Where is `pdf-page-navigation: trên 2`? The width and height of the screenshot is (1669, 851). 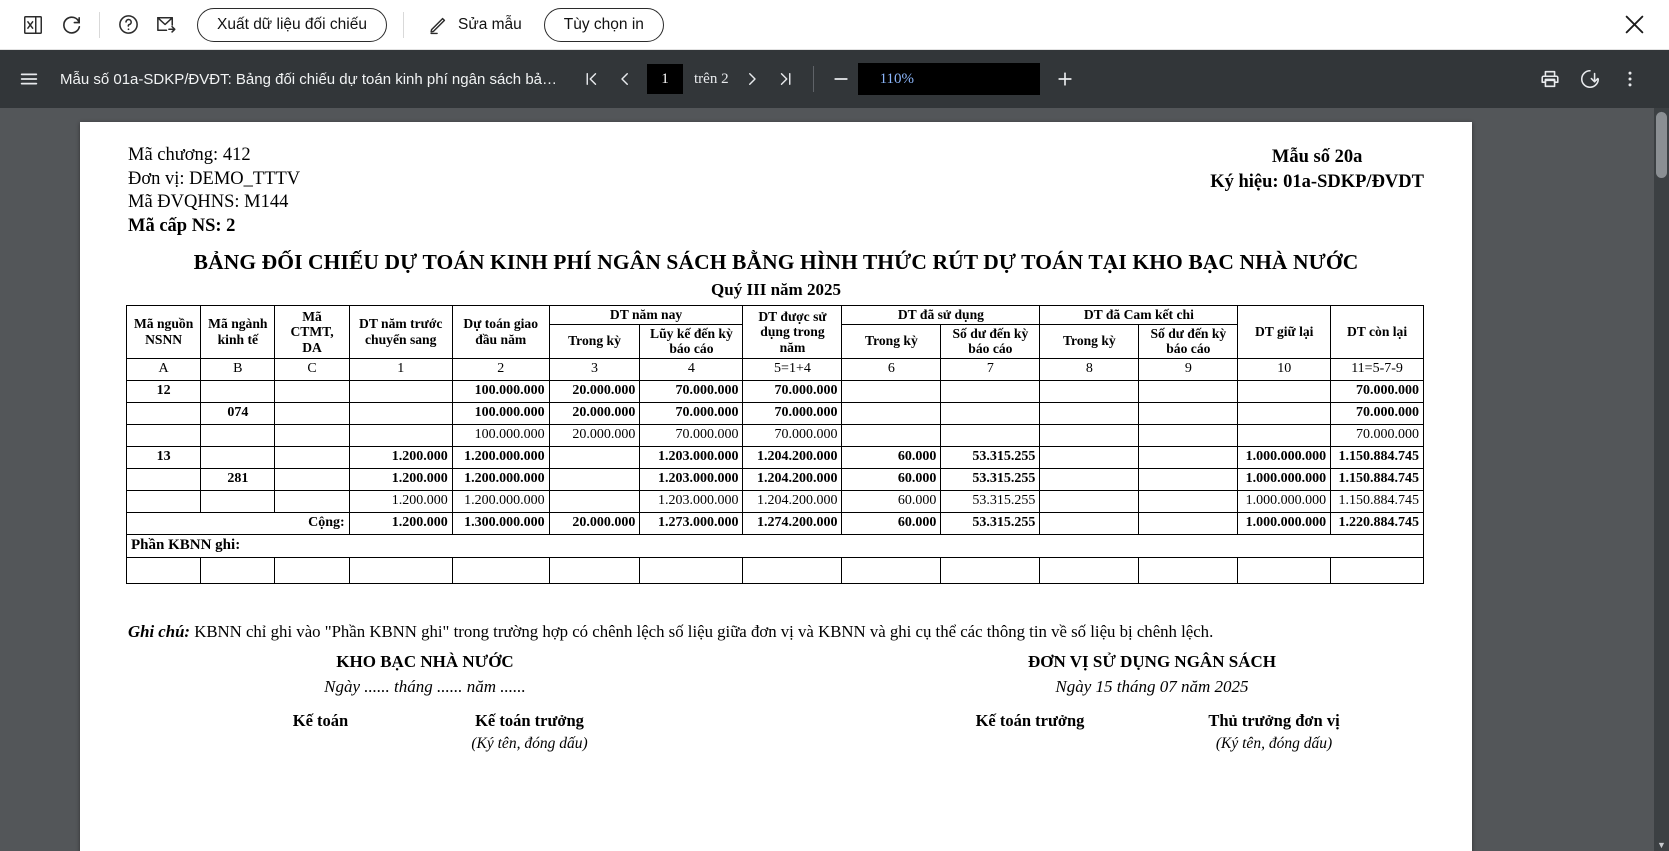
pdf-page-navigation: trên 2 is located at coordinates (688, 79).